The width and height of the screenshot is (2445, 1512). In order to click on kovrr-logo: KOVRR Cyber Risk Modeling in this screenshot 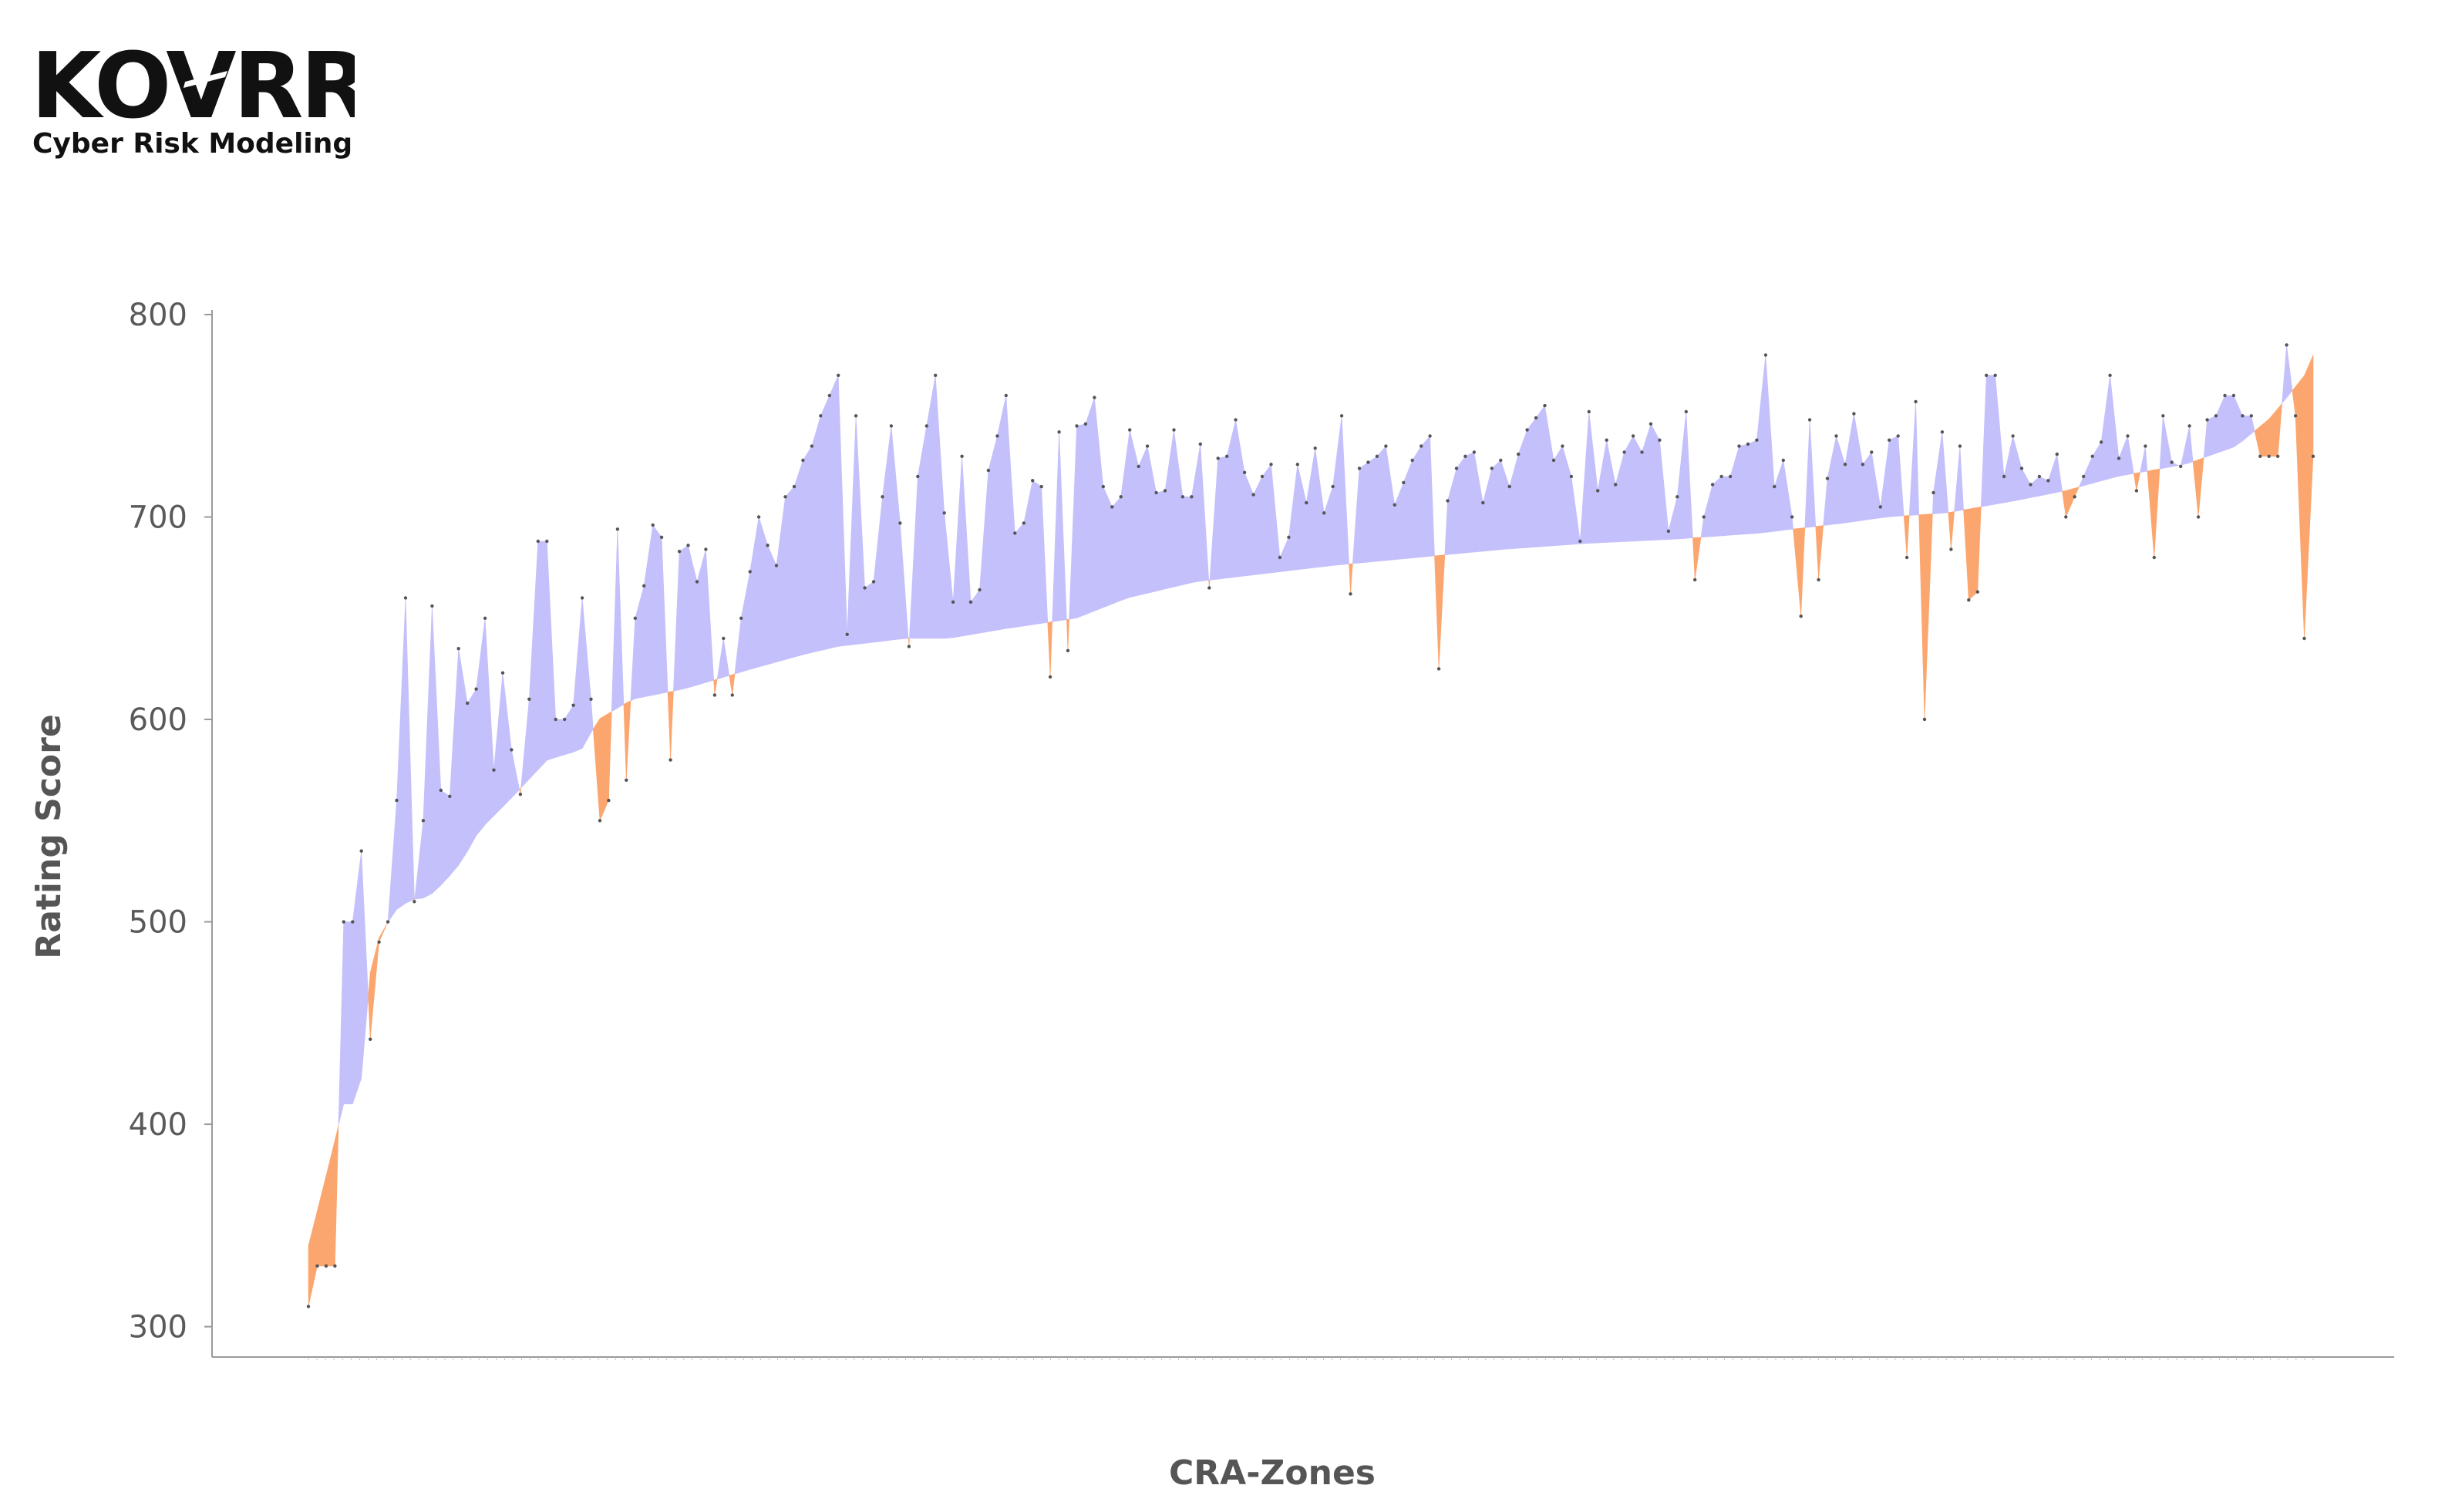, I will do `click(201, 98)`.